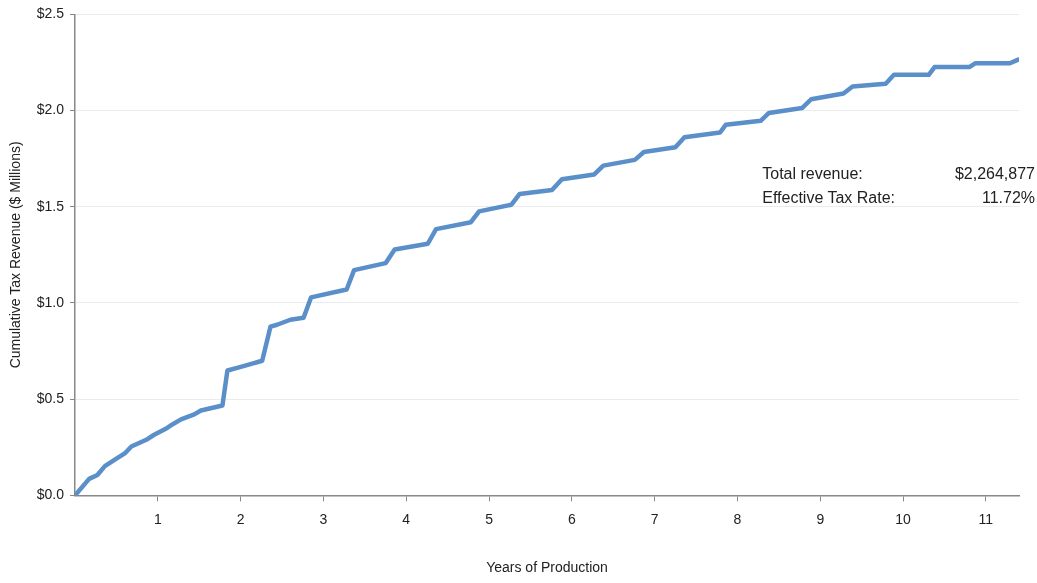 Image resolution: width=1037 pixels, height=583 pixels. What do you see at coordinates (323, 518) in the screenshot?
I see `x-tick-label: 3` at bounding box center [323, 518].